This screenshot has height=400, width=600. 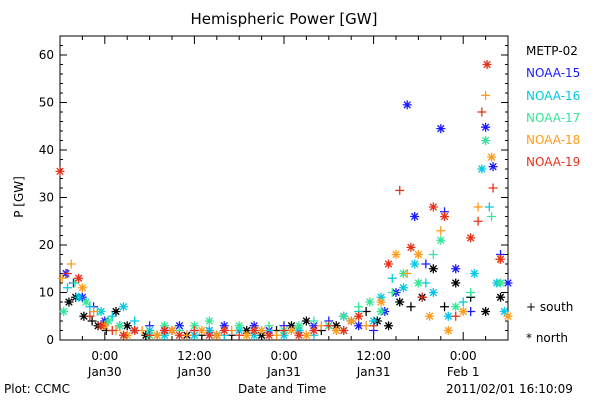 What do you see at coordinates (553, 96) in the screenshot?
I see `legend-entry-noaa-16: NOAA-16` at bounding box center [553, 96].